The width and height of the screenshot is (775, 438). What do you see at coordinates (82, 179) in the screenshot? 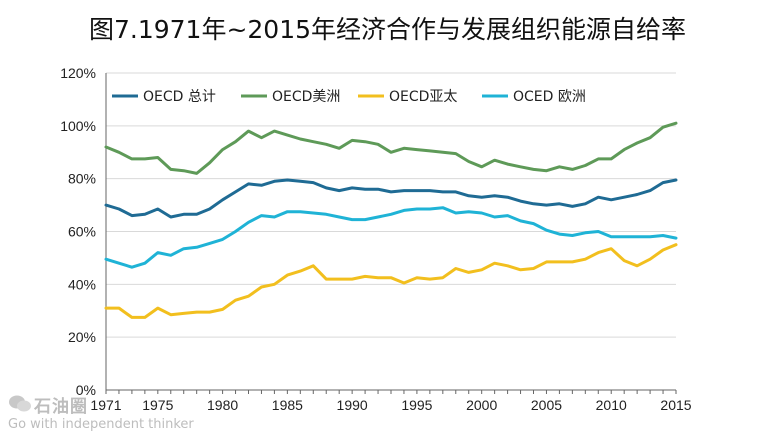
I see `y-tick-label: 80%` at bounding box center [82, 179].